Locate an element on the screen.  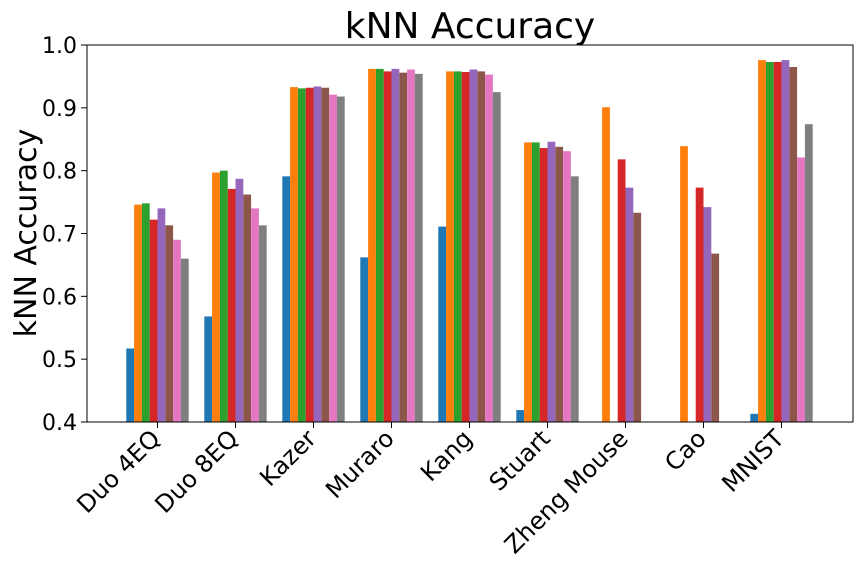
bar-zheng-mouse-s2 is located at coordinates (606, 264).